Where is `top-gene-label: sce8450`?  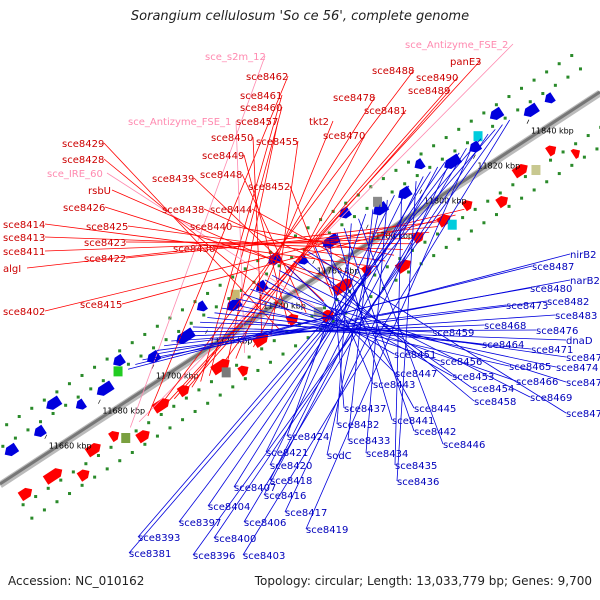 top-gene-label: sce8450 is located at coordinates (232, 138).